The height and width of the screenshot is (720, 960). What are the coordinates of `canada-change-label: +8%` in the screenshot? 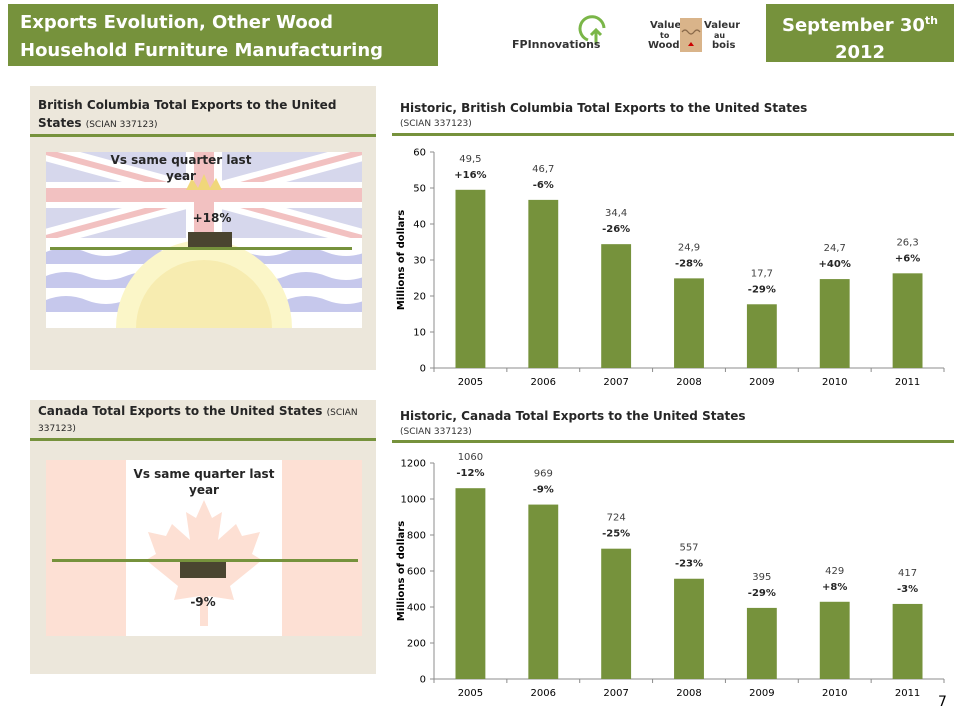 It's located at (834, 587).